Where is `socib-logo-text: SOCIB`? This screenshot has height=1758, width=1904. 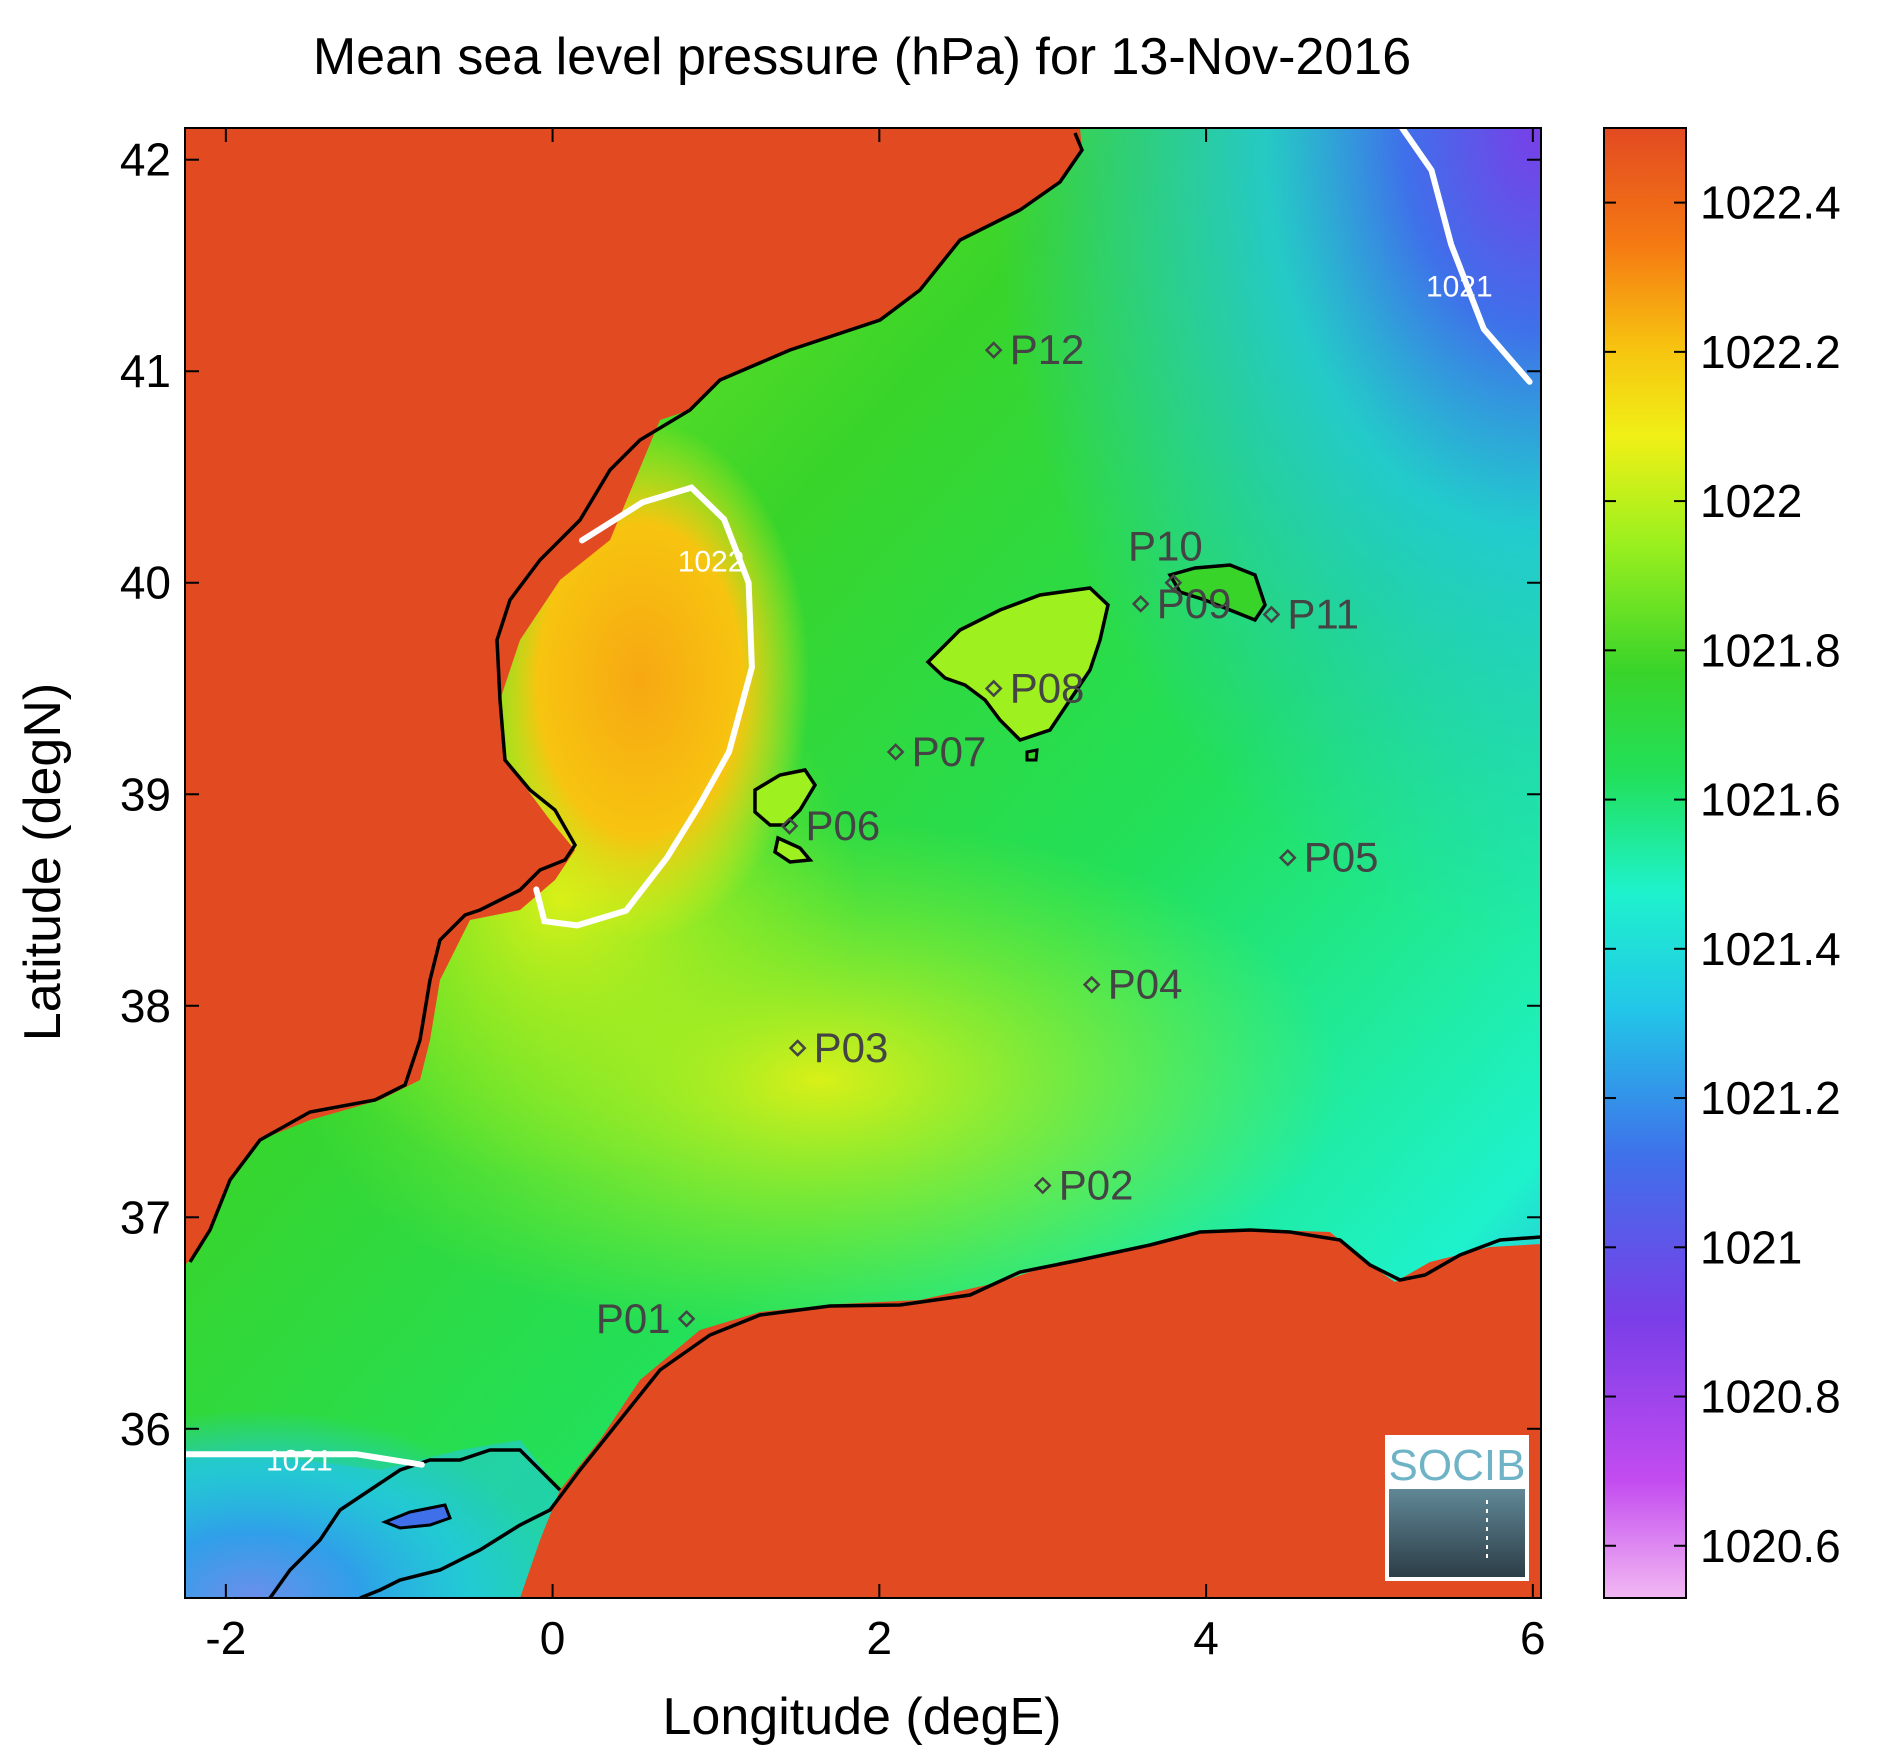 socib-logo-text: SOCIB is located at coordinates (1457, 1465).